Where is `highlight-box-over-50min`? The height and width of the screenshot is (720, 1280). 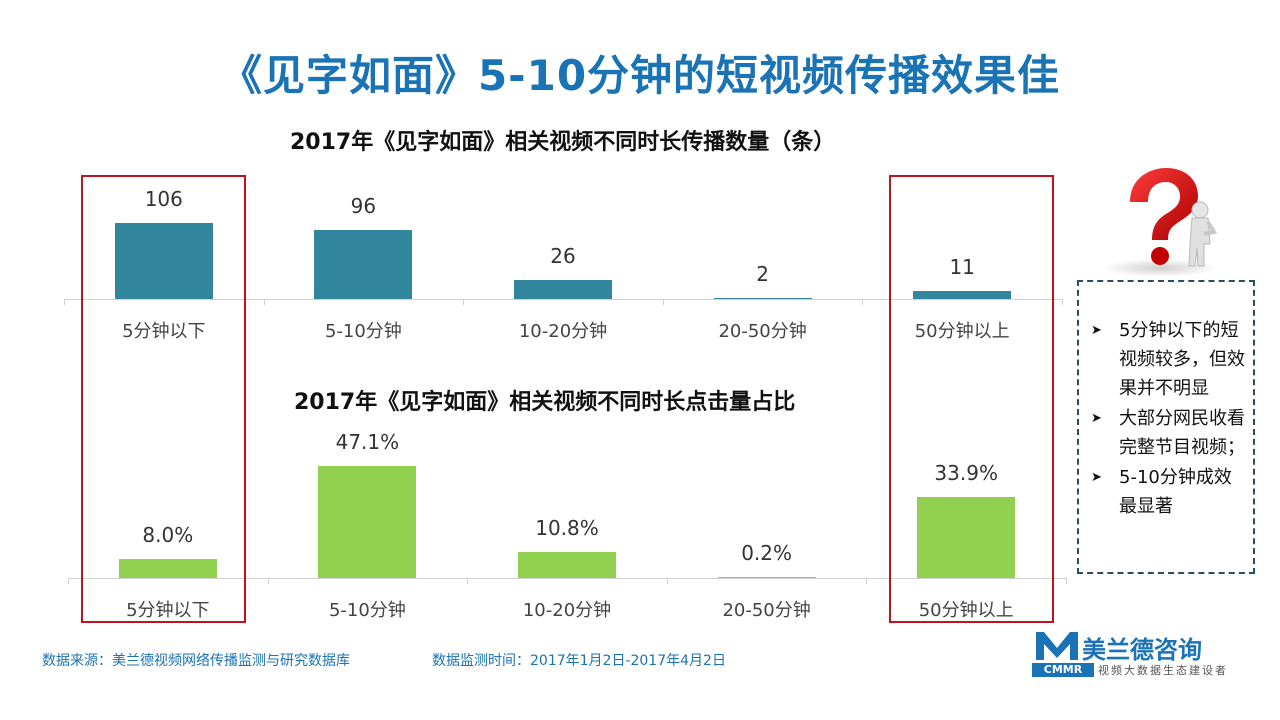
highlight-box-over-50min is located at coordinates (971, 399).